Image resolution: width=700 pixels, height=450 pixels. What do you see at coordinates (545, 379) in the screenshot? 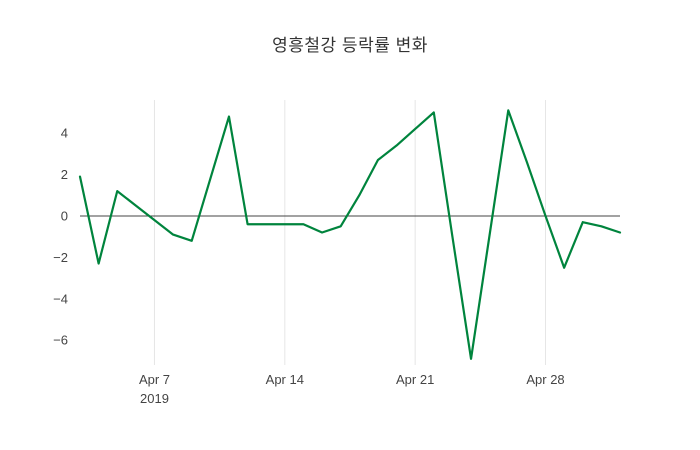
I see `x-tick-label: Apr 28` at bounding box center [545, 379].